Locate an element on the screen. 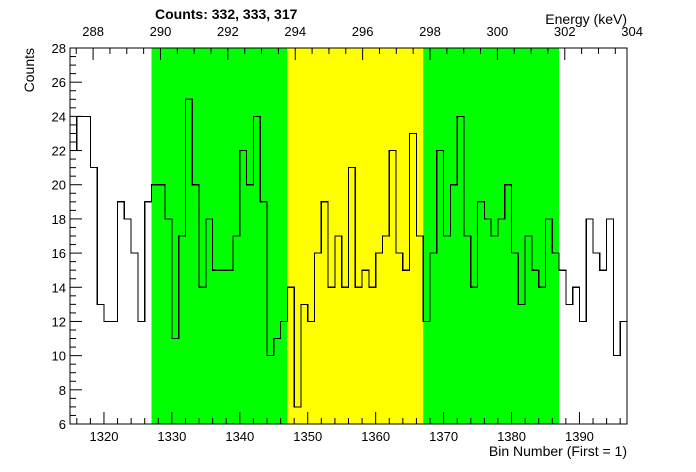 The width and height of the screenshot is (696, 472). top-tick-label-296: 296 is located at coordinates (363, 31).